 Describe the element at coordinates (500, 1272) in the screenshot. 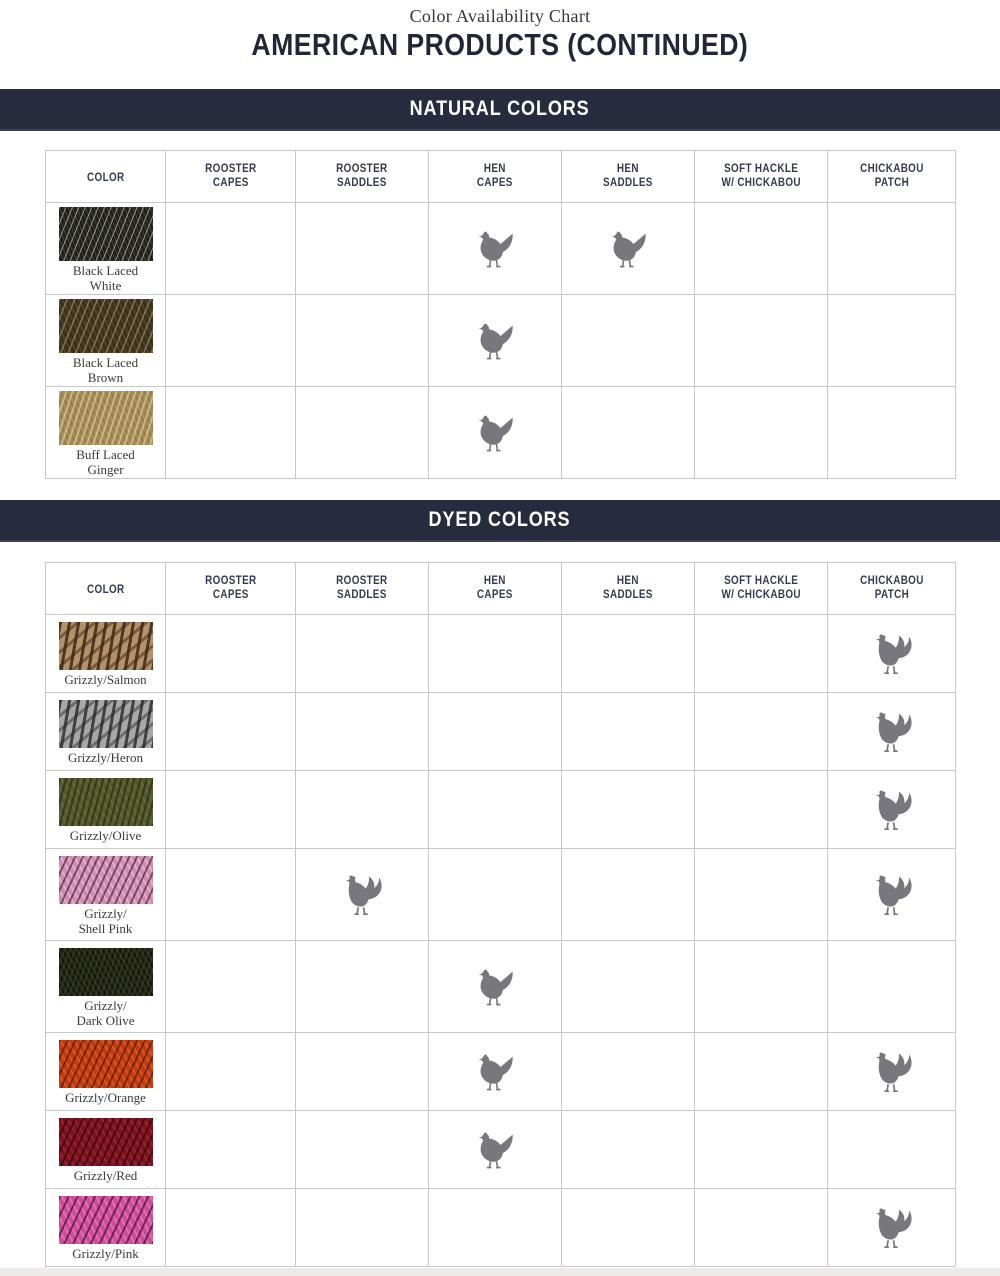

I see `page-footer-strip` at that location.